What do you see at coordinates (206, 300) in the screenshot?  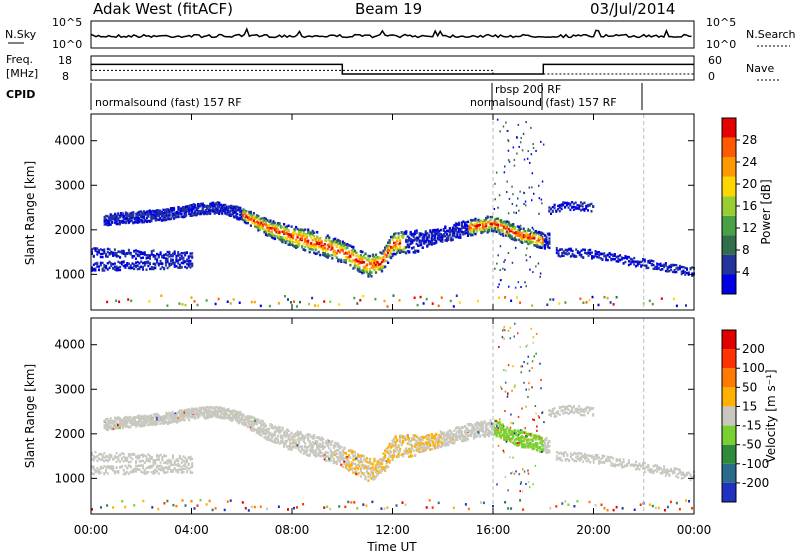 I see `ground-noise-cell` at bounding box center [206, 300].